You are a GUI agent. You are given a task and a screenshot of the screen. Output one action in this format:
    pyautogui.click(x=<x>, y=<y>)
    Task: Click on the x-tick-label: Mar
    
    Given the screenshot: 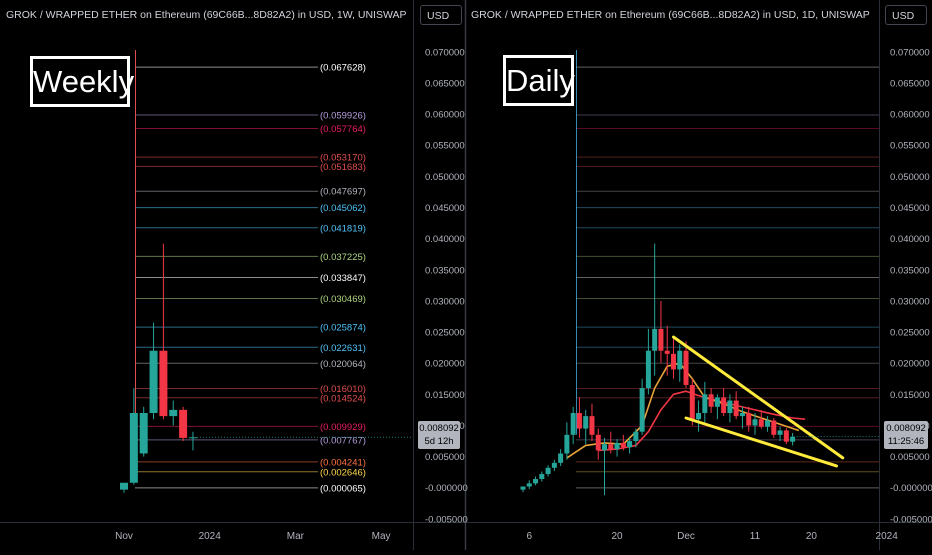 What is the action you would take?
    pyautogui.click(x=296, y=536)
    